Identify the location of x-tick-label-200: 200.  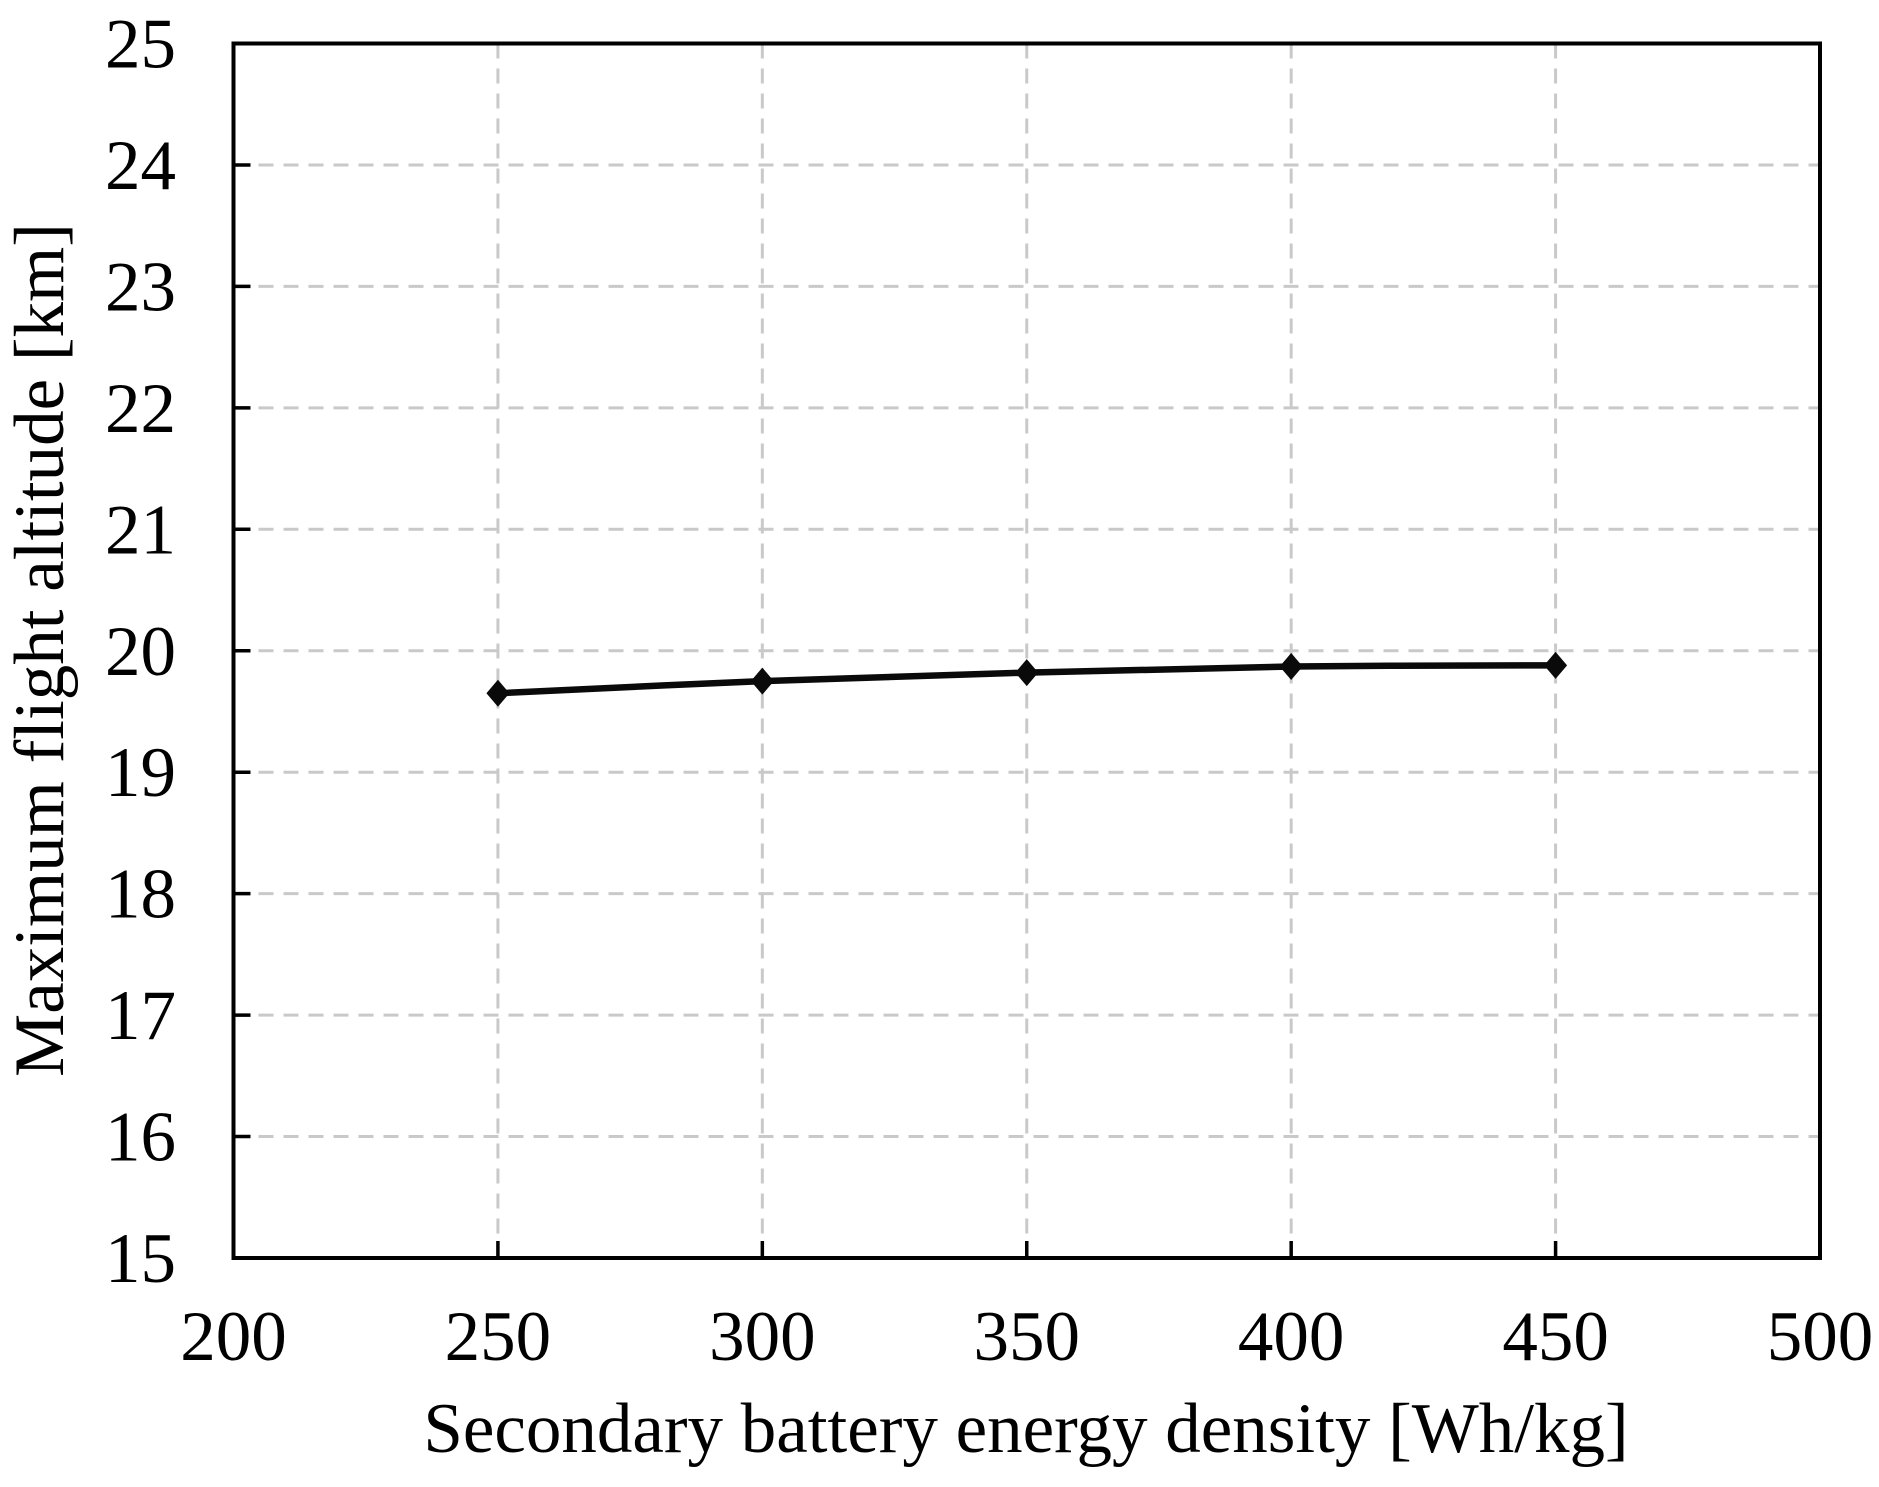
(233, 1337).